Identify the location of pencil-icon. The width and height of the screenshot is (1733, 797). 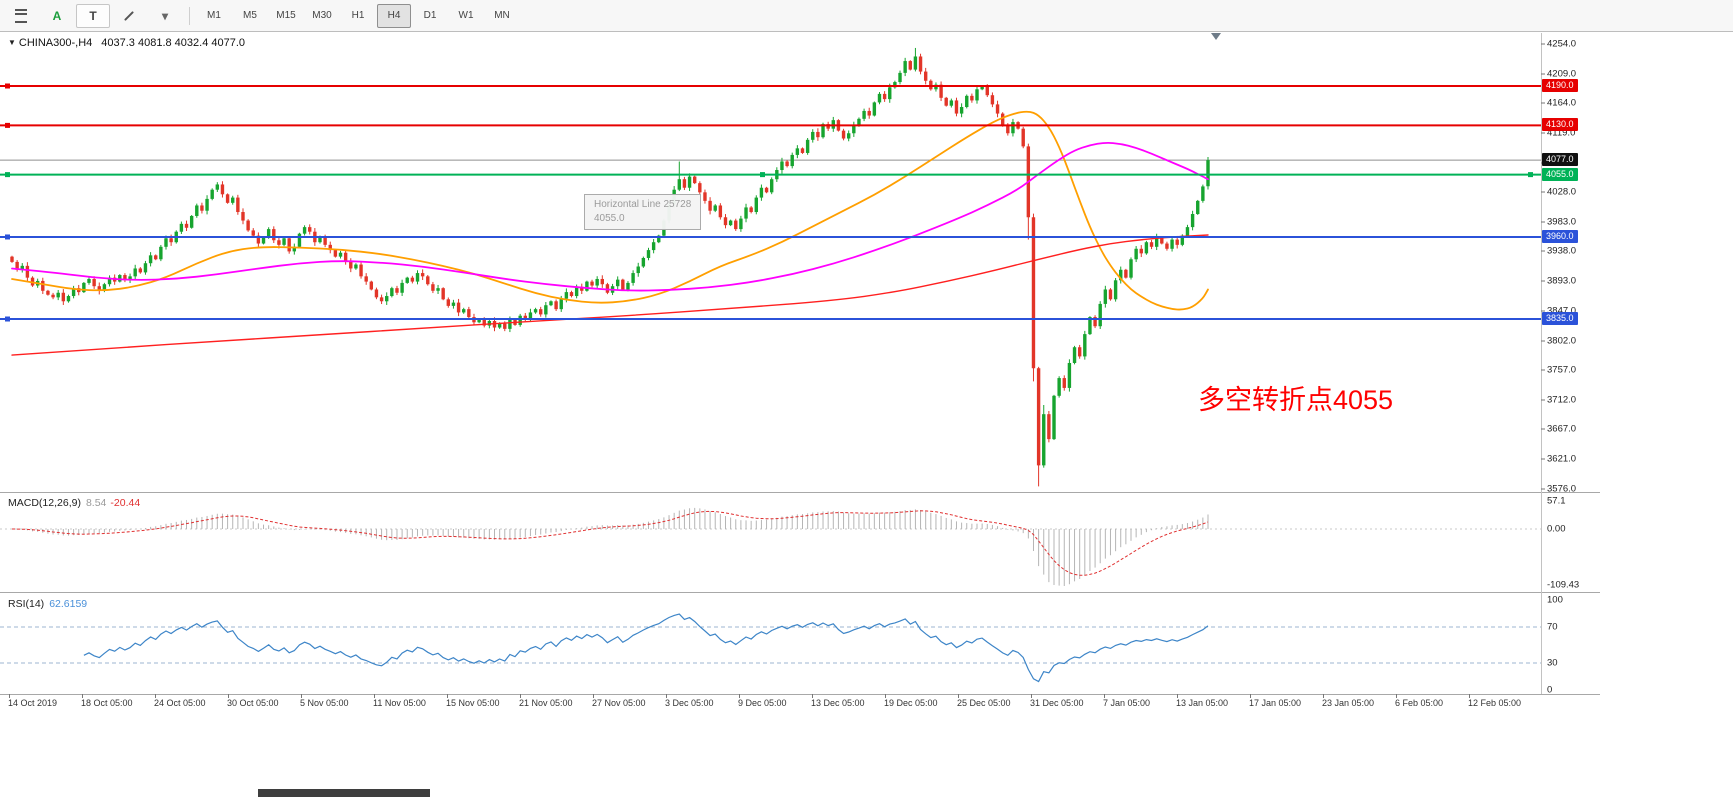
(129, 15).